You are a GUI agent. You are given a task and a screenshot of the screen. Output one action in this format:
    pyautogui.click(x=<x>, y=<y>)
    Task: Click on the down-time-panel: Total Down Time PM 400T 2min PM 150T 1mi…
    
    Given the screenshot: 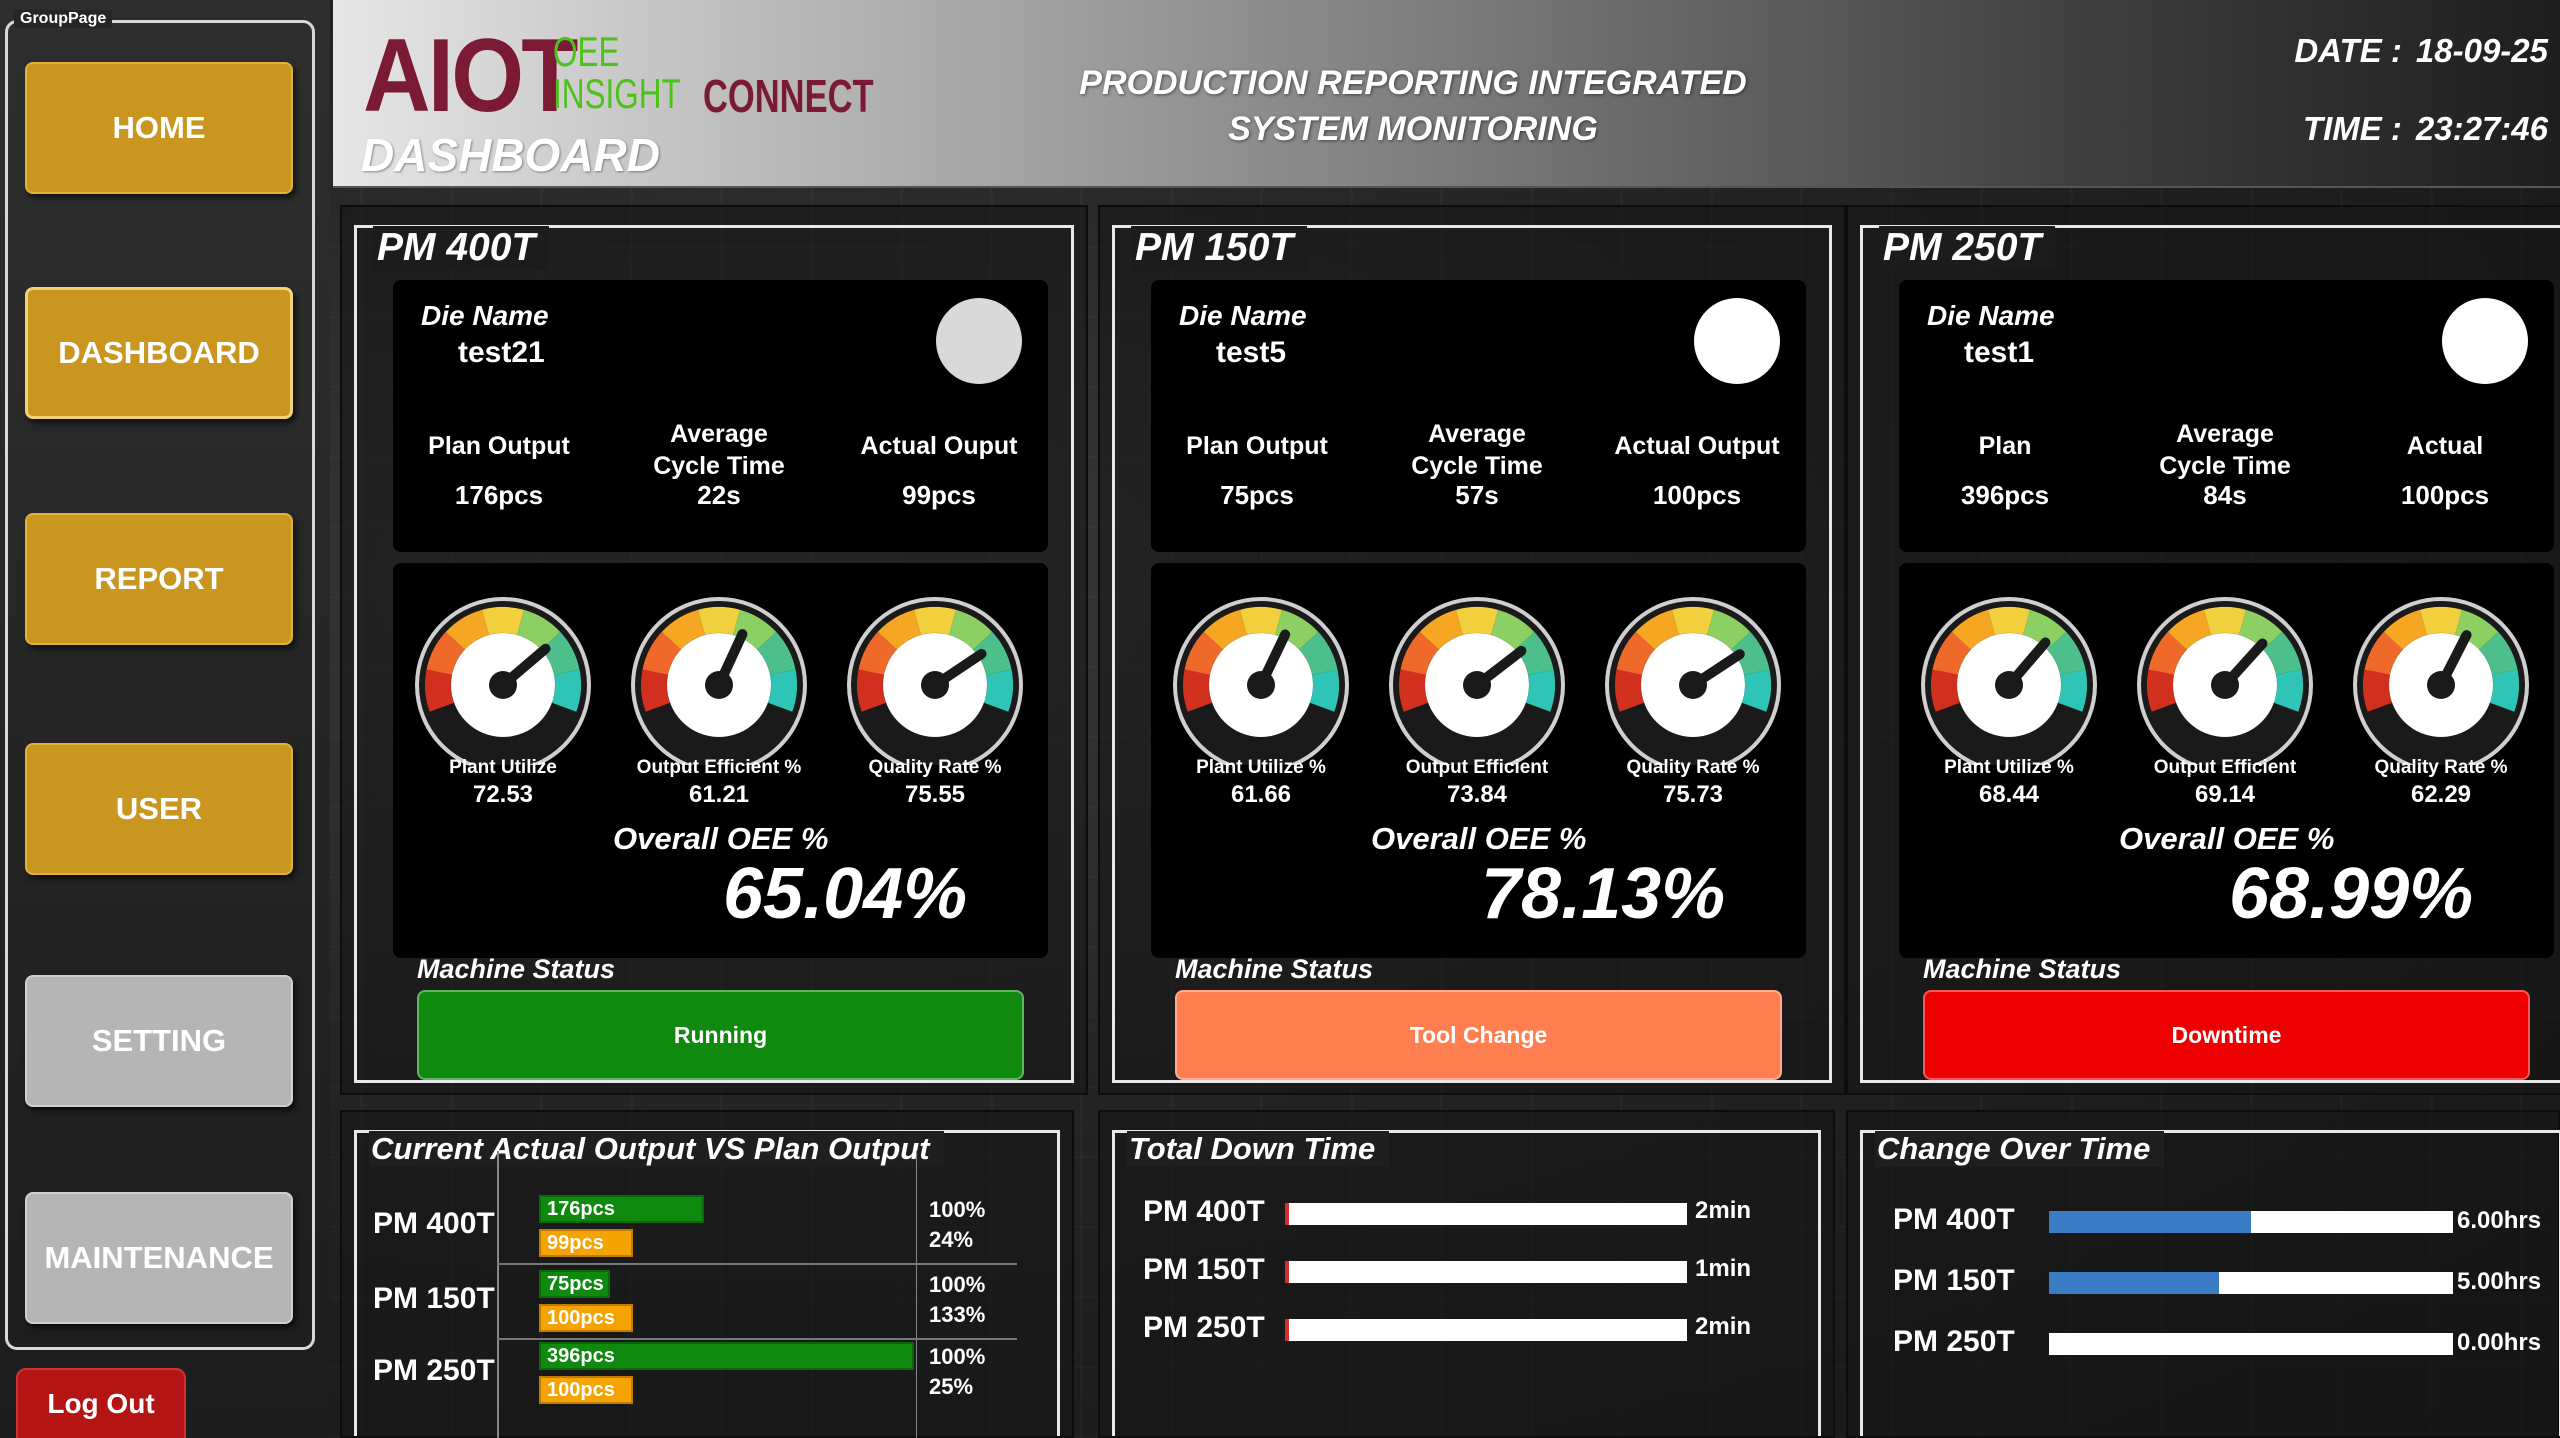 What is the action you would take?
    pyautogui.click(x=1466, y=1274)
    